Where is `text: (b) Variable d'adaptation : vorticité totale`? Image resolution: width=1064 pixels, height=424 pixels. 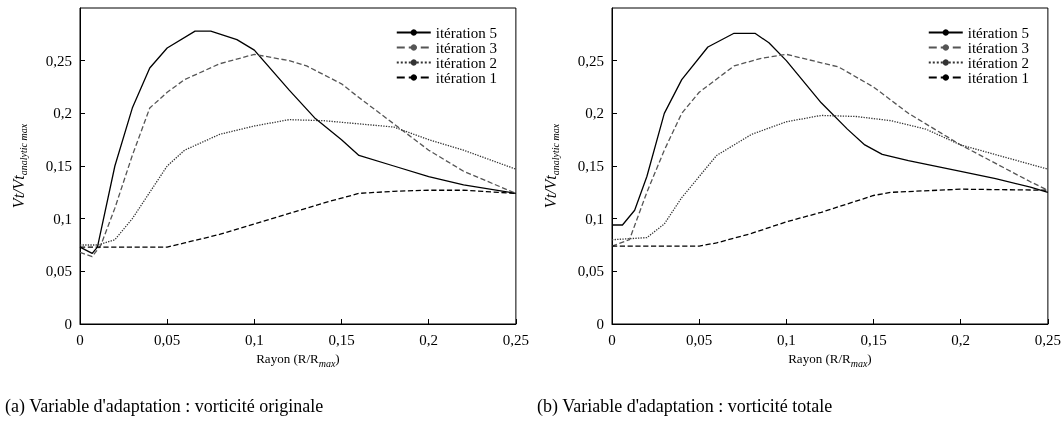 text: (b) Variable d'adaptation : vorticité totale is located at coordinates (685, 406).